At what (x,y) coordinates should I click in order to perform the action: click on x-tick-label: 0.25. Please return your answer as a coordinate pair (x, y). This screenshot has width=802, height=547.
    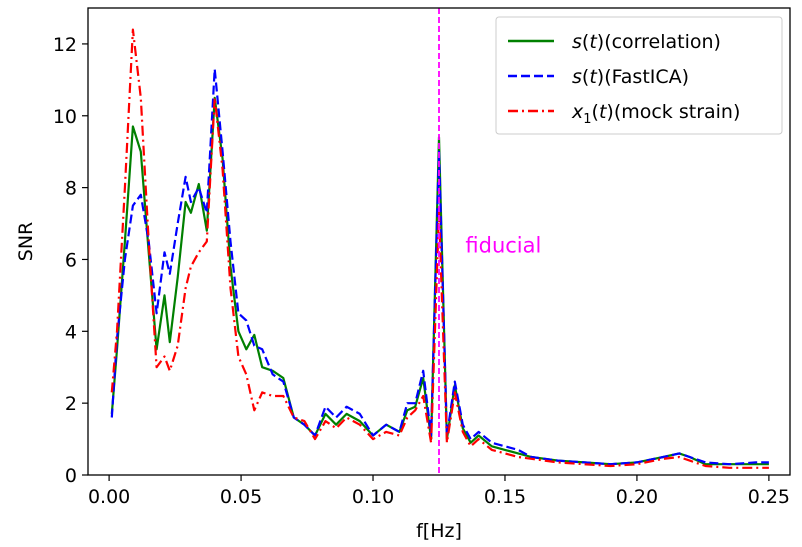
    Looking at the image, I should click on (769, 497).